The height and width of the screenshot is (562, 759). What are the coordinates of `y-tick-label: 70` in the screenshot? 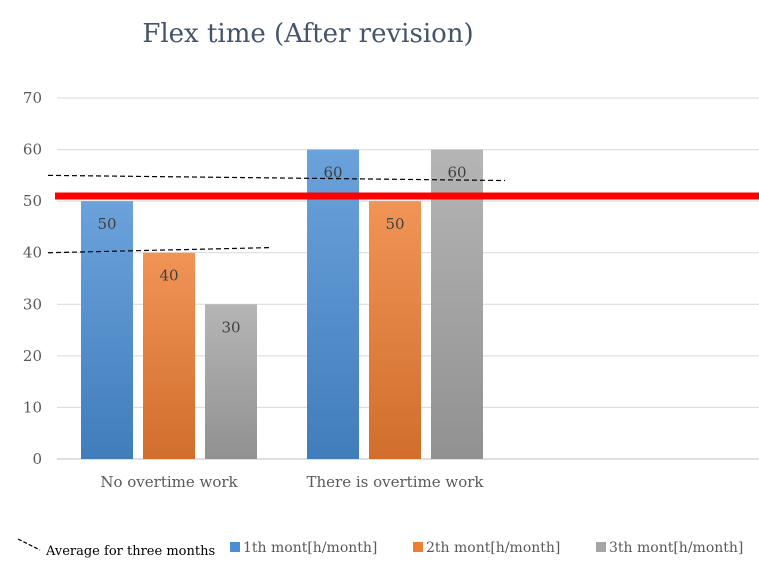 It's located at (32, 98).